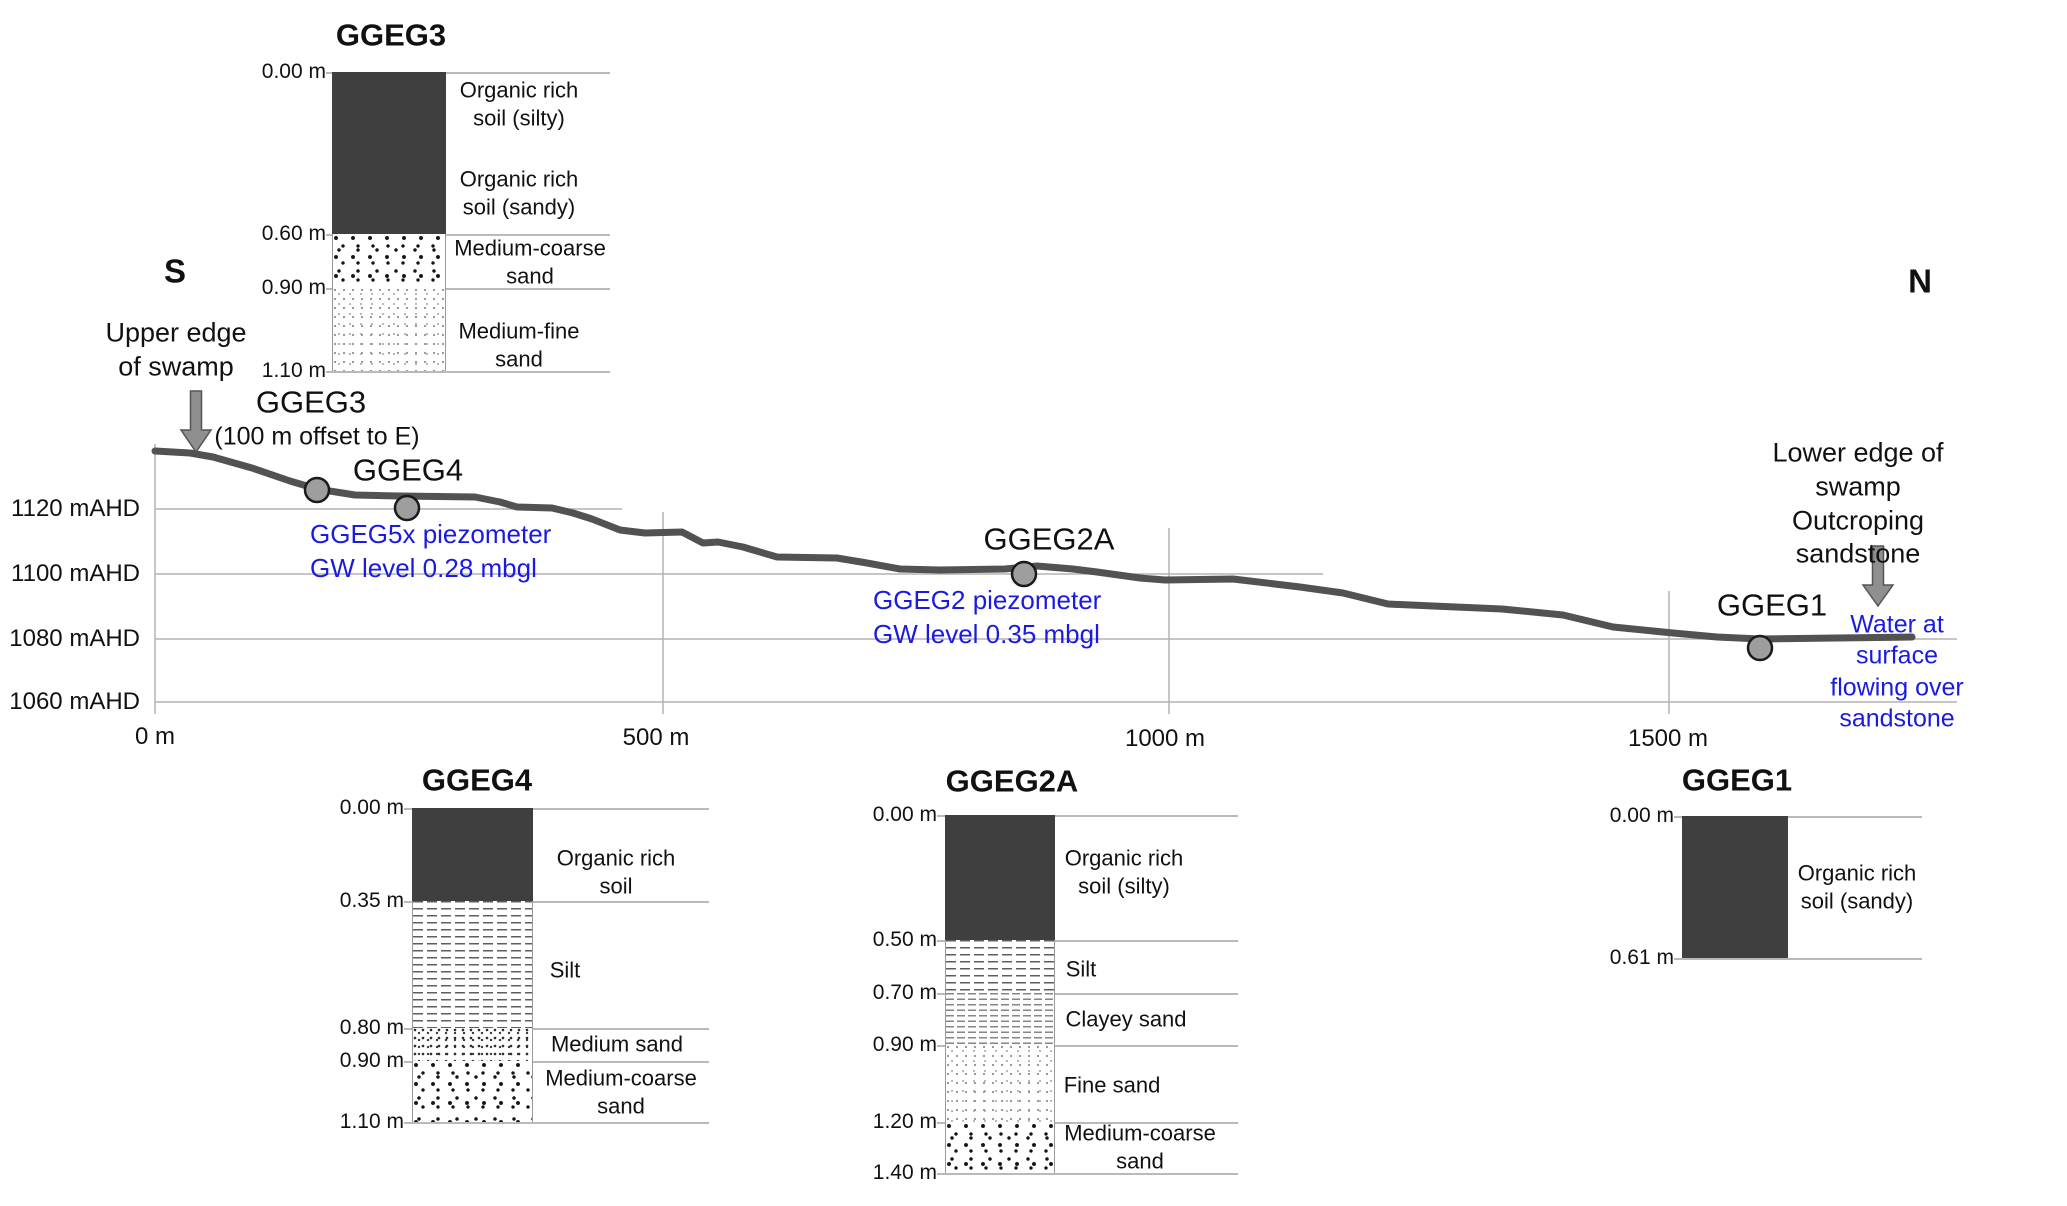 The height and width of the screenshot is (1206, 2067). Describe the element at coordinates (175, 271) in the screenshot. I see `compass-south-label: S` at that location.